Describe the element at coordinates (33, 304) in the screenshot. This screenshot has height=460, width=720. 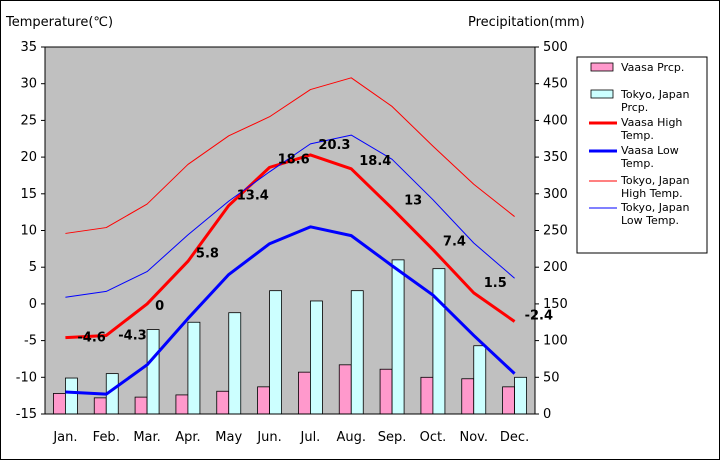
I see `y-left-tick-label: 0` at that location.